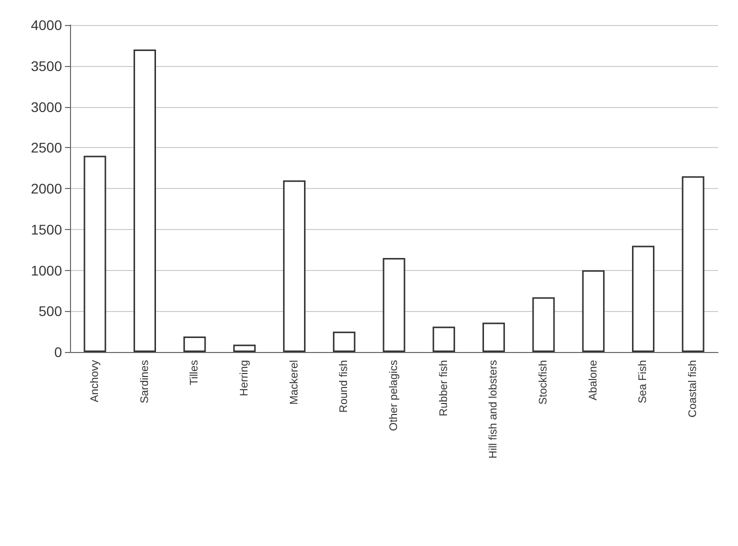  What do you see at coordinates (194, 373) in the screenshot?
I see `x-tick-label: Tilles` at bounding box center [194, 373].